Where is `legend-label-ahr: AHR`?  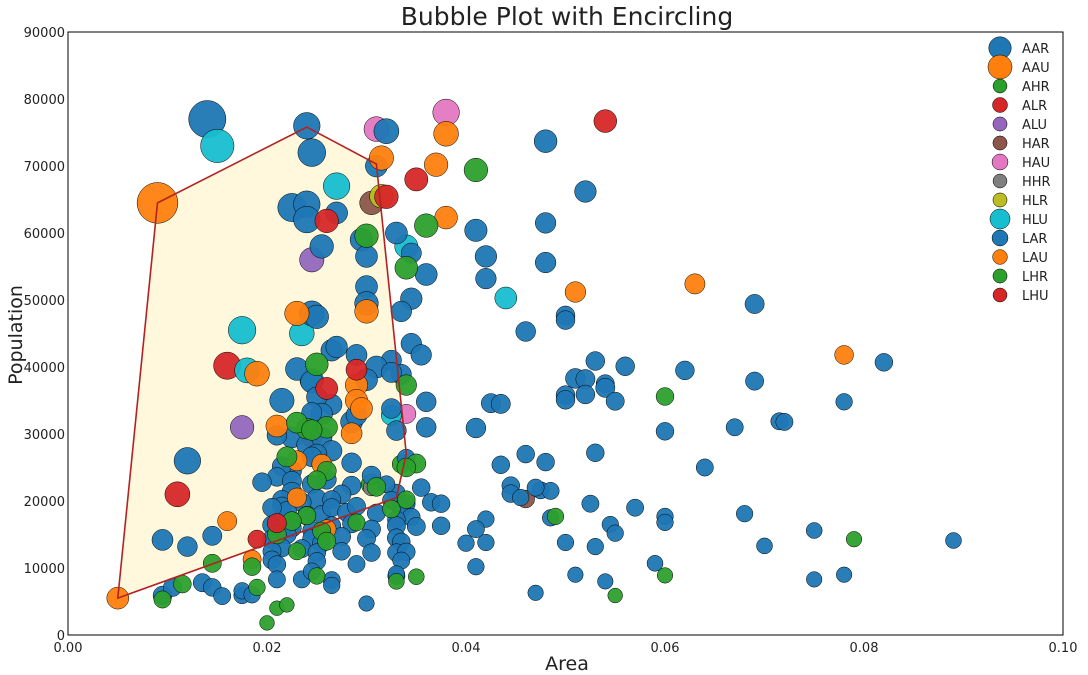
legend-label-ahr: AHR is located at coordinates (1036, 87).